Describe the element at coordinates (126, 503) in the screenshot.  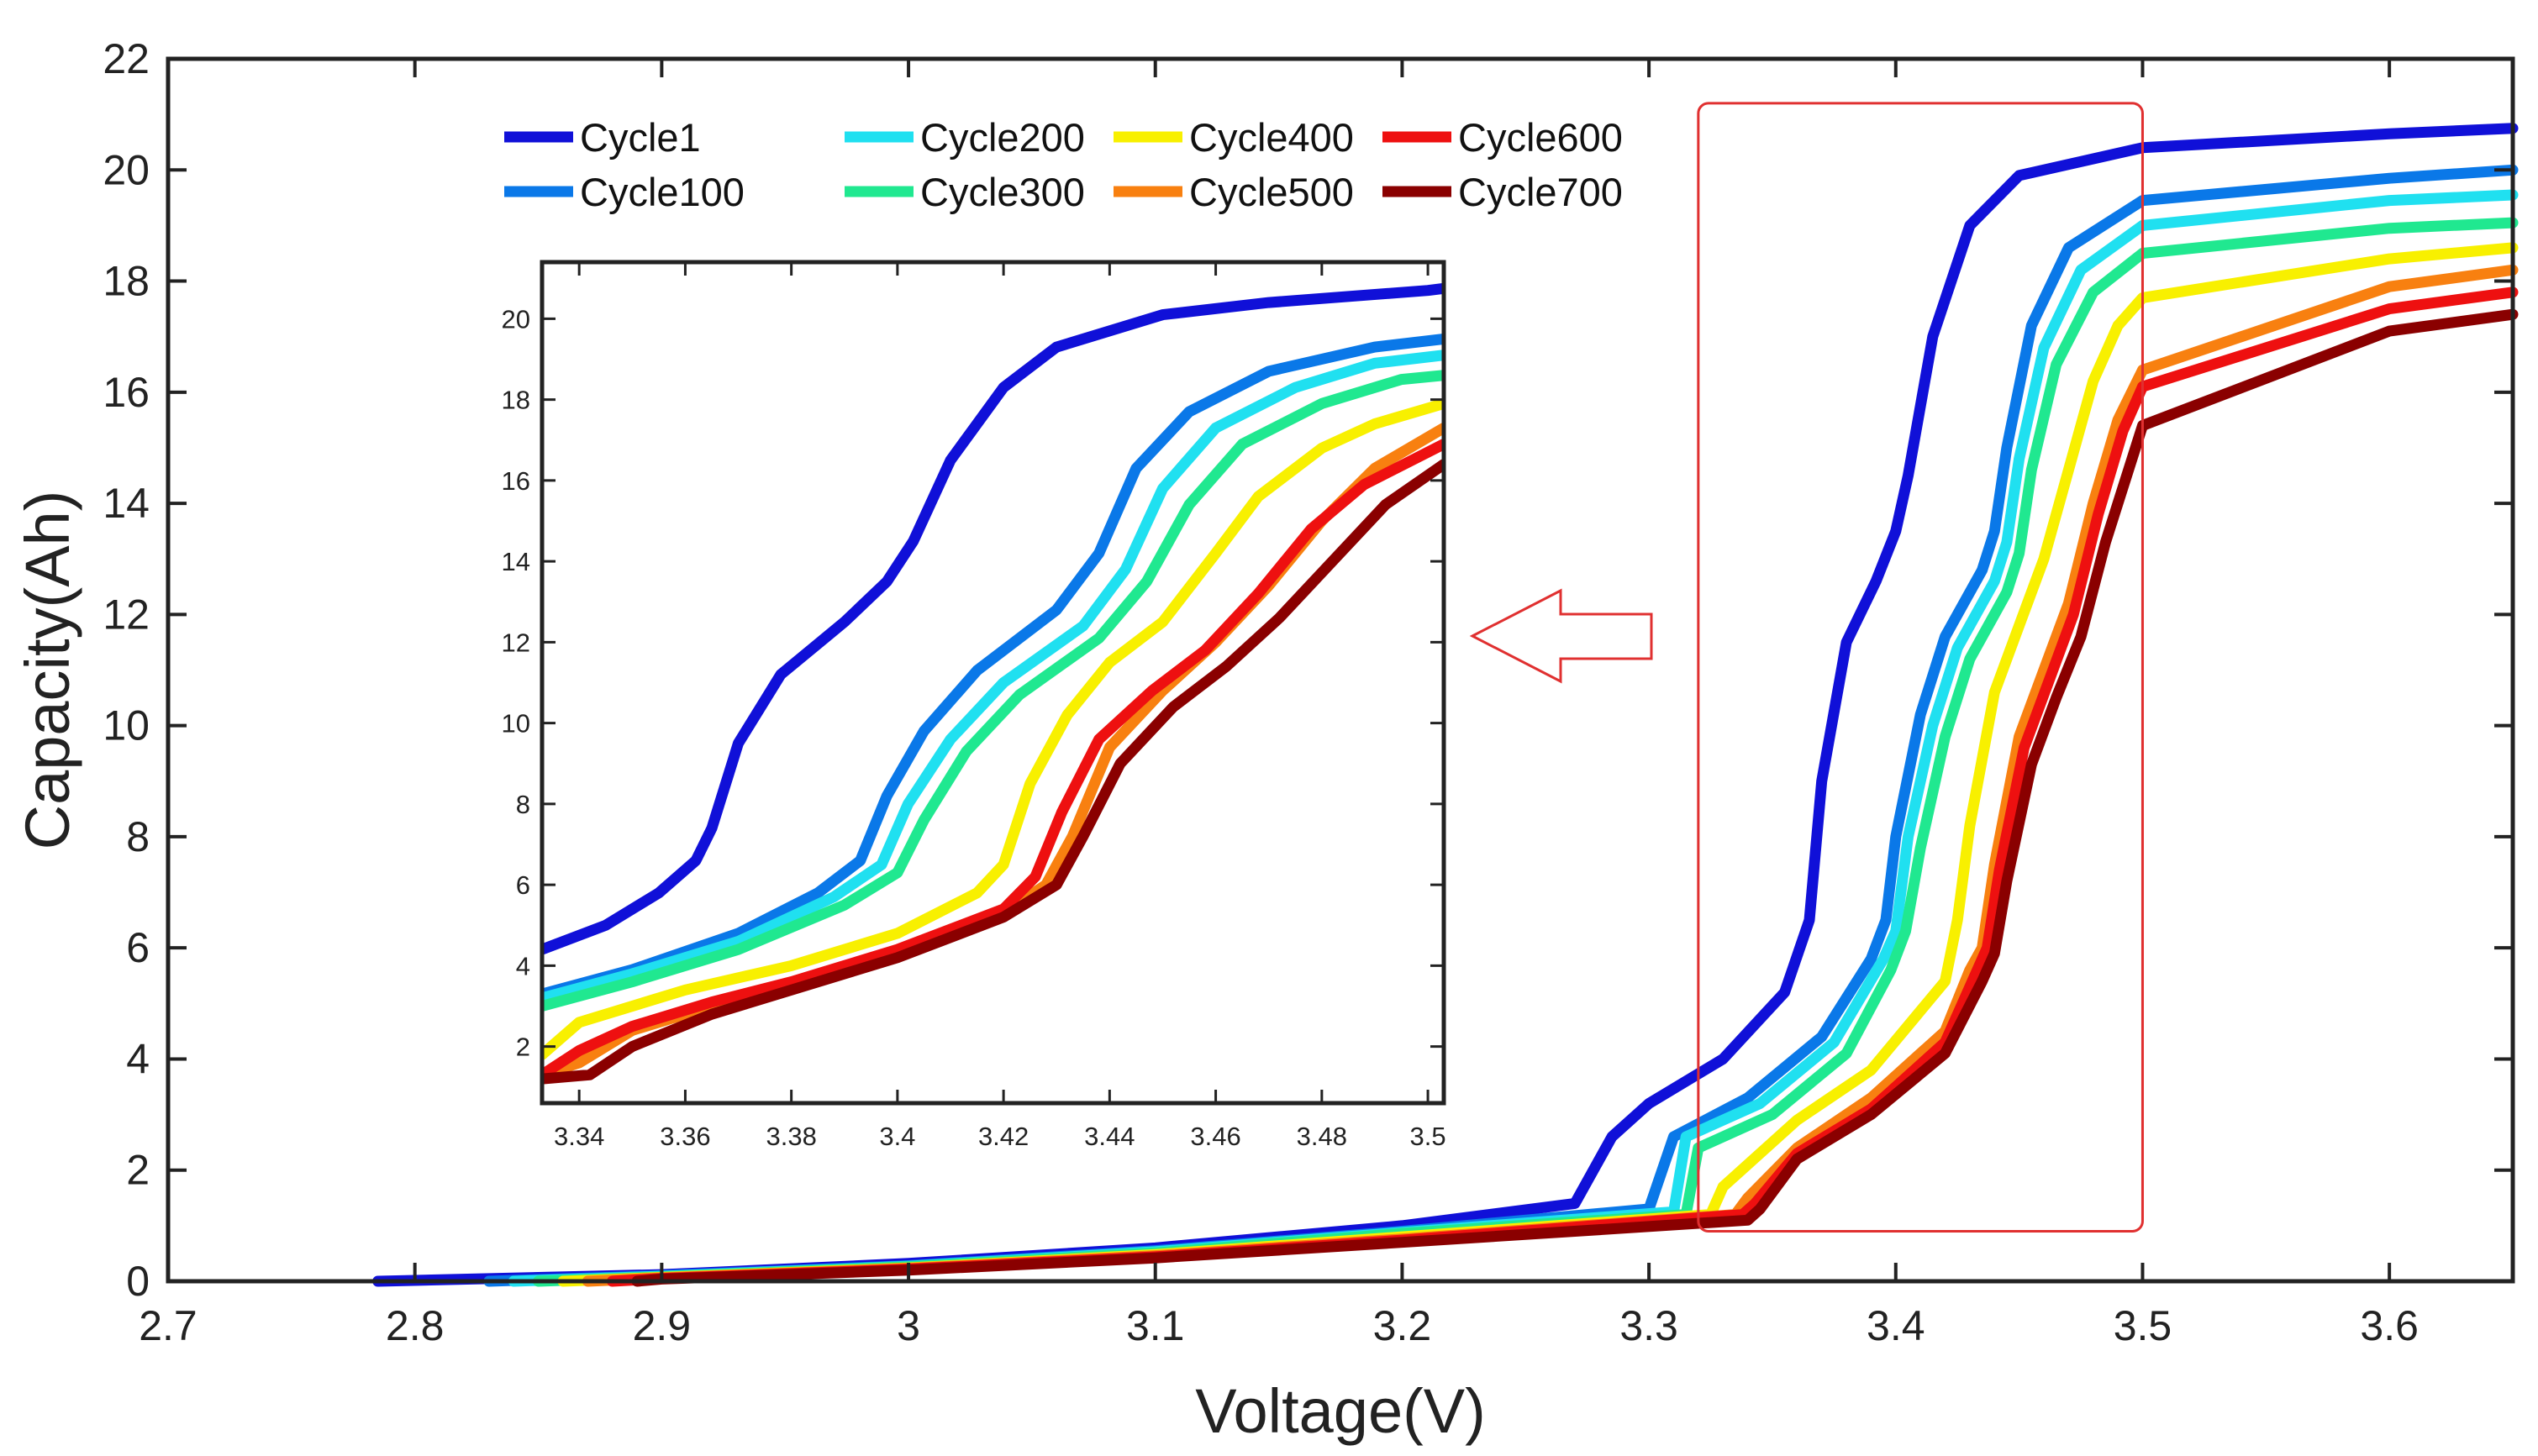
I see `y-tick-label: 14` at that location.